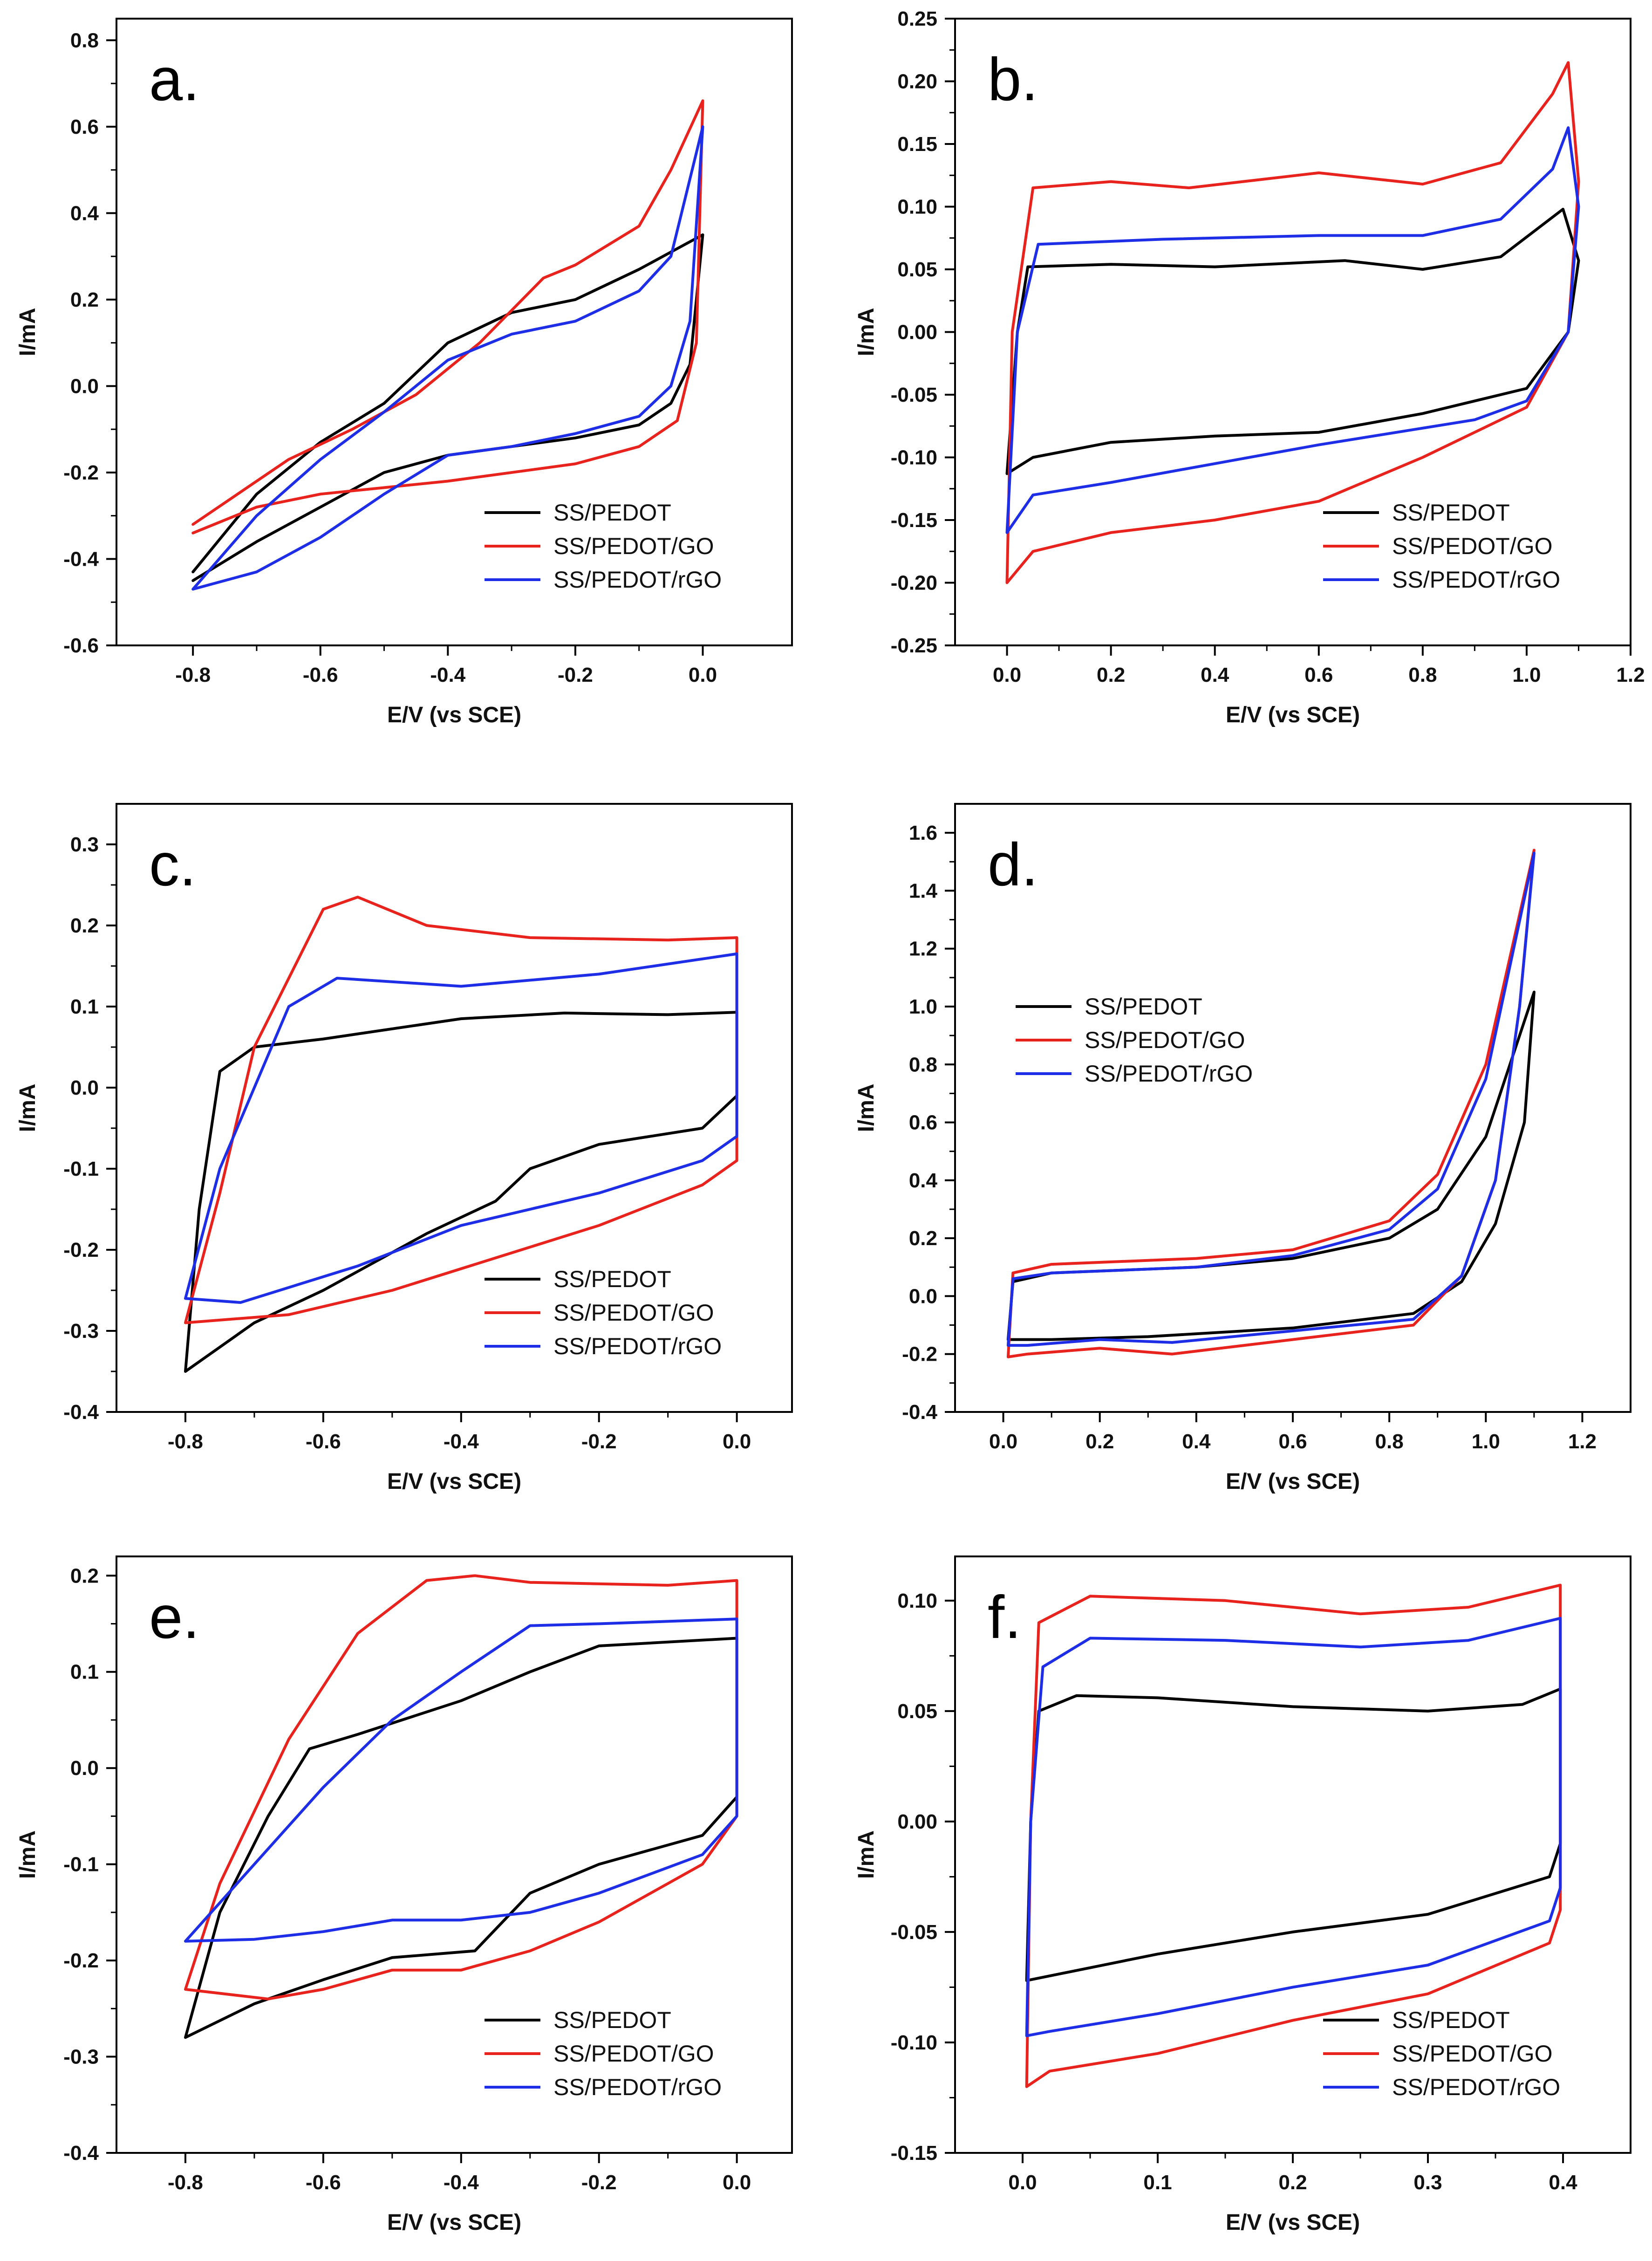 This screenshot has height=2261, width=1652. I want to click on y-tick-label: 0.00, so click(917, 1821).